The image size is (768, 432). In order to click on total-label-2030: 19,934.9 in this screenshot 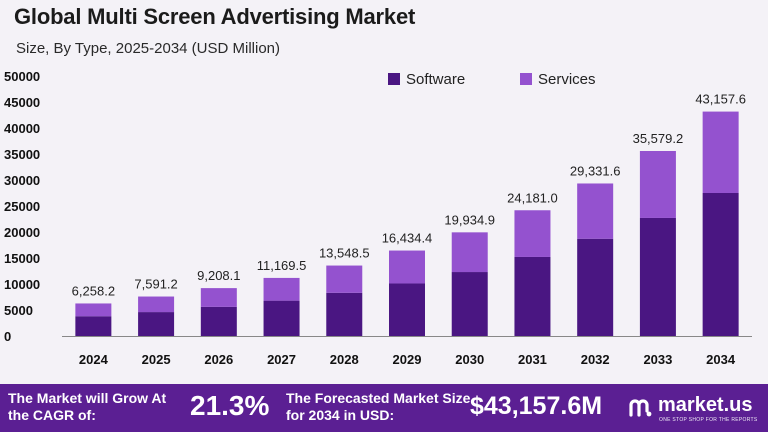, I will do `click(469, 219)`.